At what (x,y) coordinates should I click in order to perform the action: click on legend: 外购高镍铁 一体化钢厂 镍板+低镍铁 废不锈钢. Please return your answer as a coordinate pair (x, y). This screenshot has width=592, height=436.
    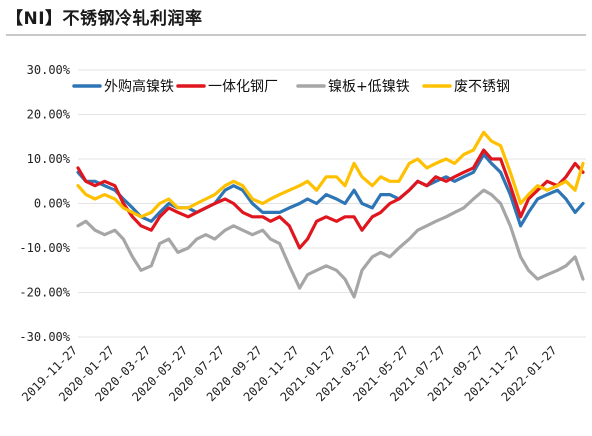
    Looking at the image, I should click on (291, 86).